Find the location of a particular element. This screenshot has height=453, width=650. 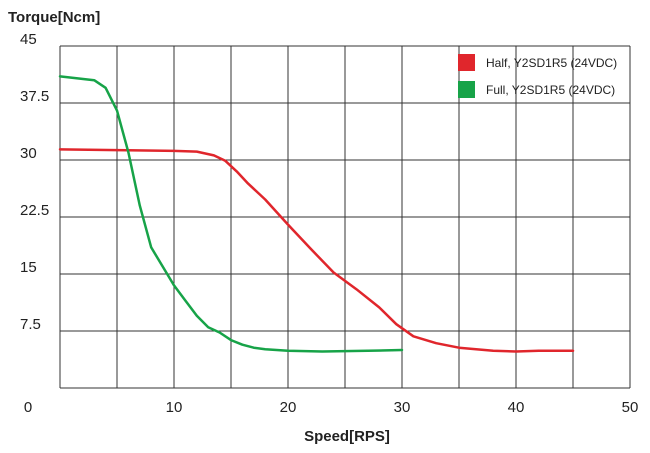

x-tick-label: 0 is located at coordinates (28, 407).